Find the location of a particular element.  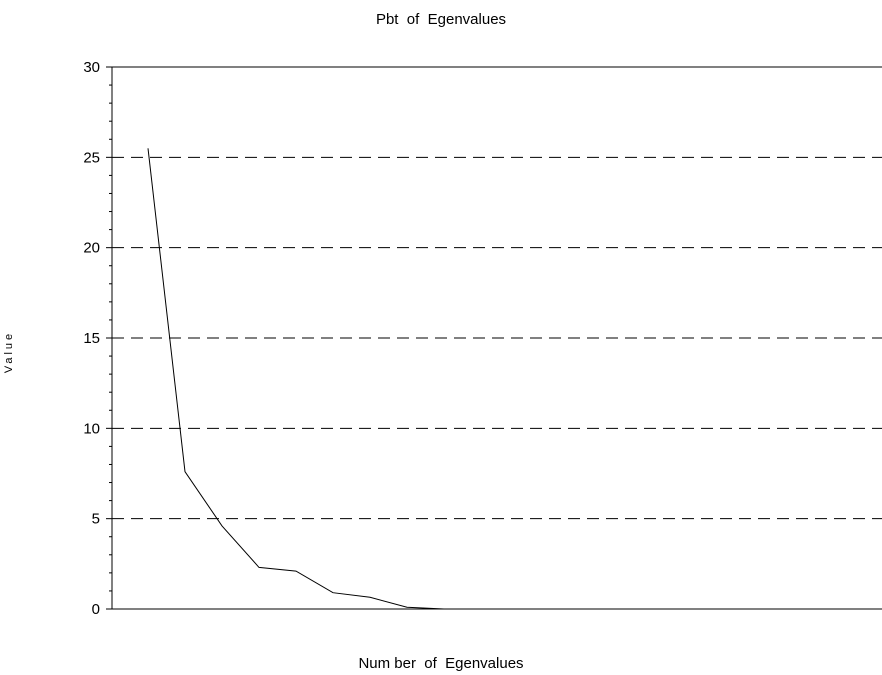

y-tick-label: 30 is located at coordinates (91, 67).